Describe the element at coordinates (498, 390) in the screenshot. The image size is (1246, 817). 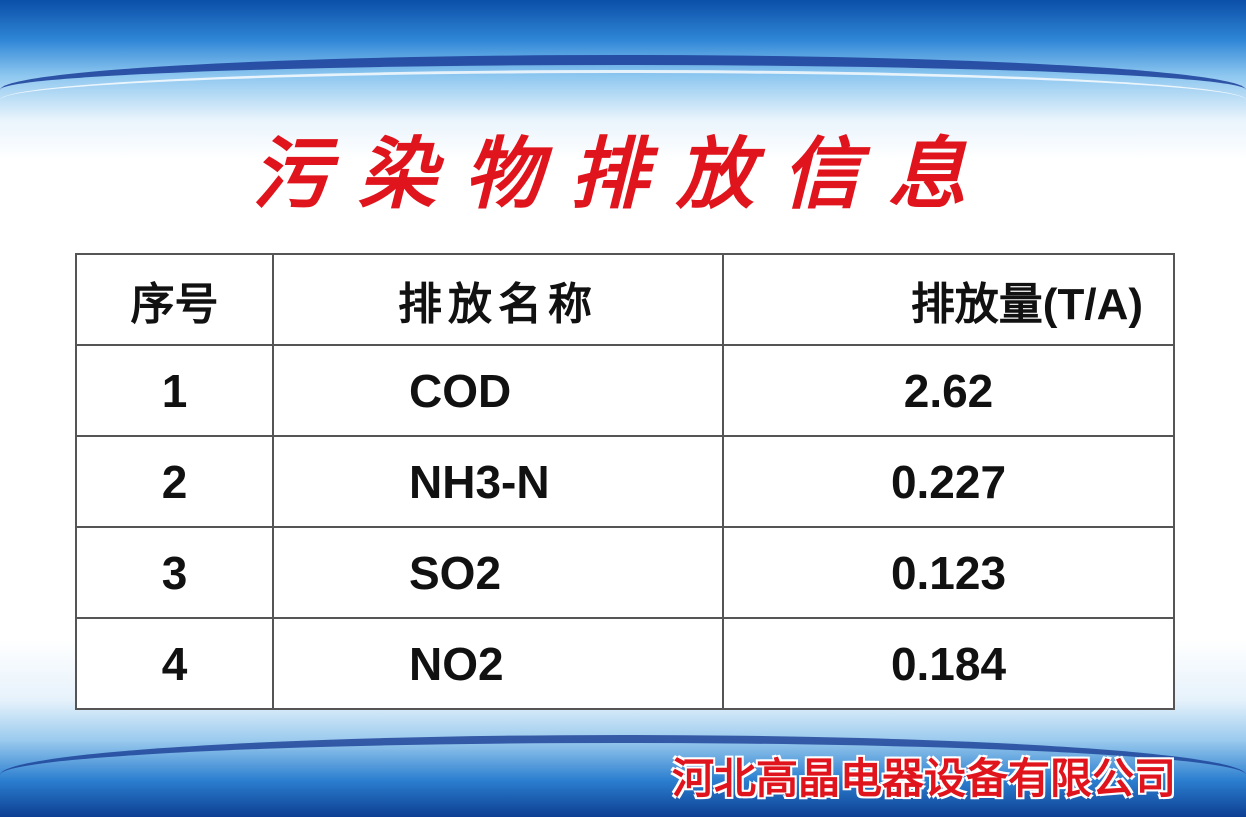
I see `cell-name: COD` at that location.